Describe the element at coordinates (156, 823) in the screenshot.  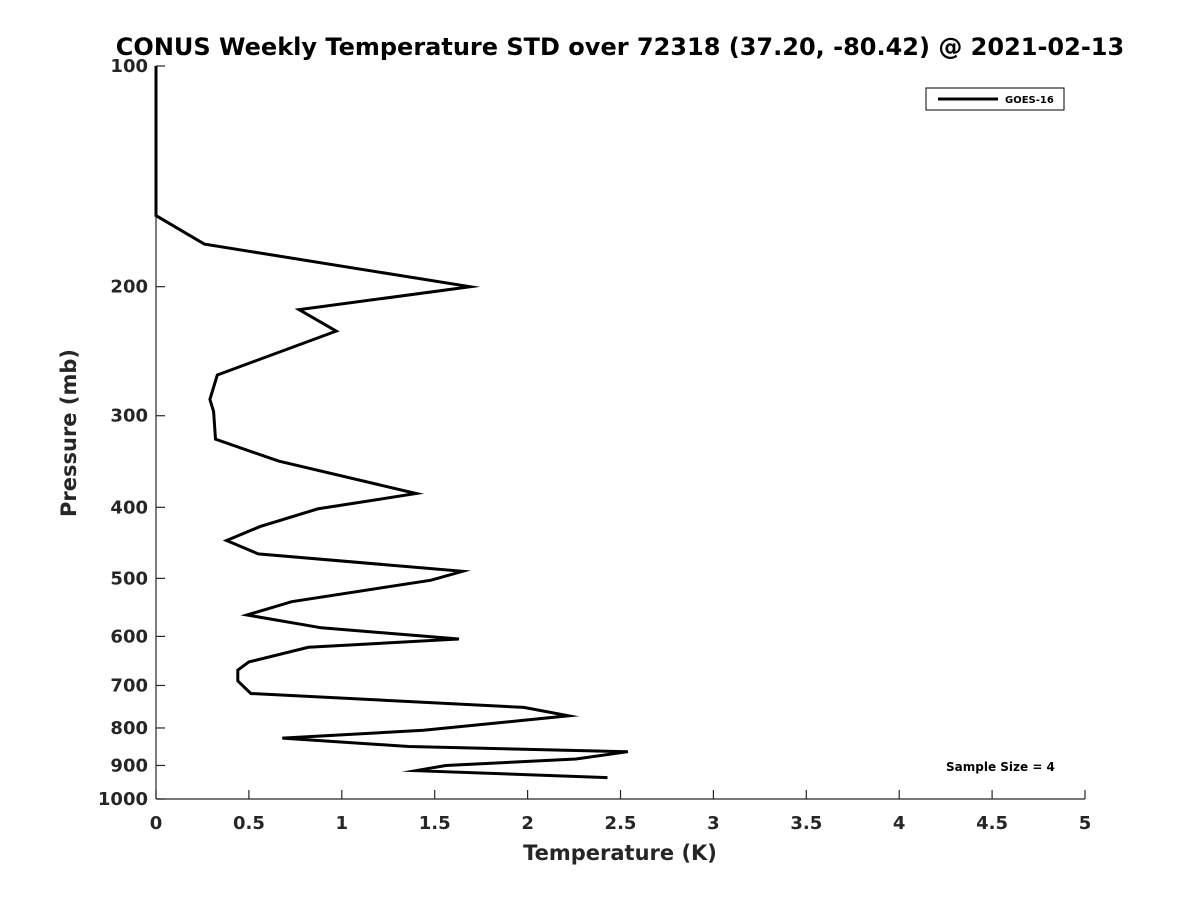
I see `x-tick-label: 0` at that location.